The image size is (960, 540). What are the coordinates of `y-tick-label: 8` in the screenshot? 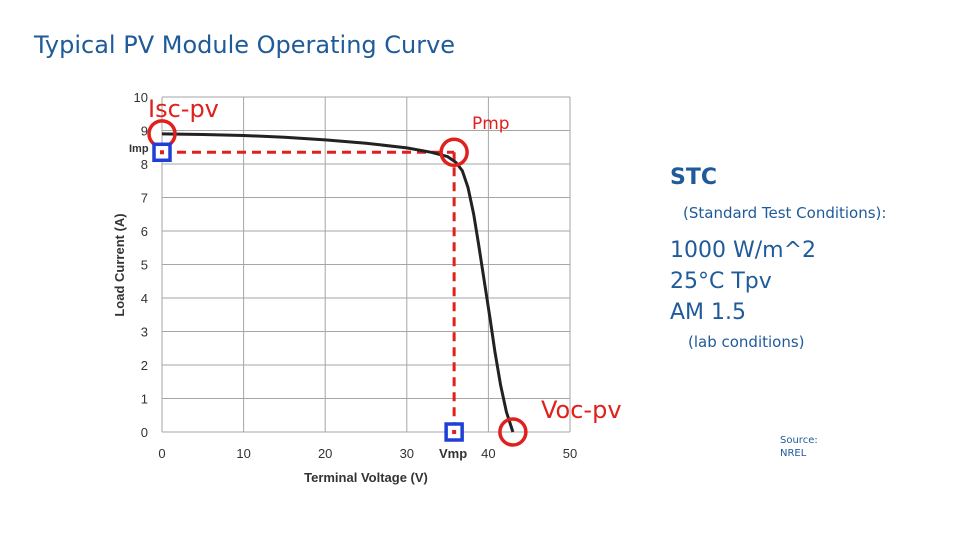 It's located at (144, 164).